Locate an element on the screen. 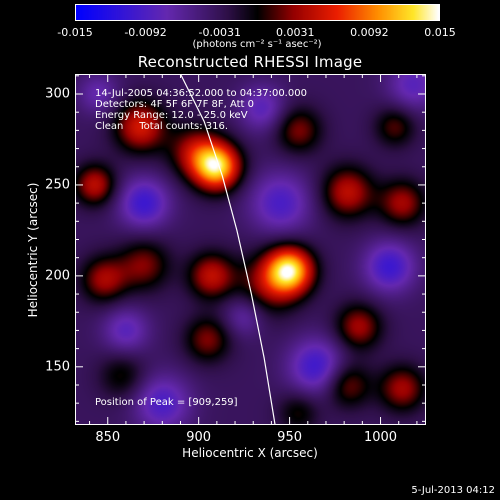 Image resolution: width=500 pixels, height=500 pixels. x-tick-label: 1000 is located at coordinates (380, 437).